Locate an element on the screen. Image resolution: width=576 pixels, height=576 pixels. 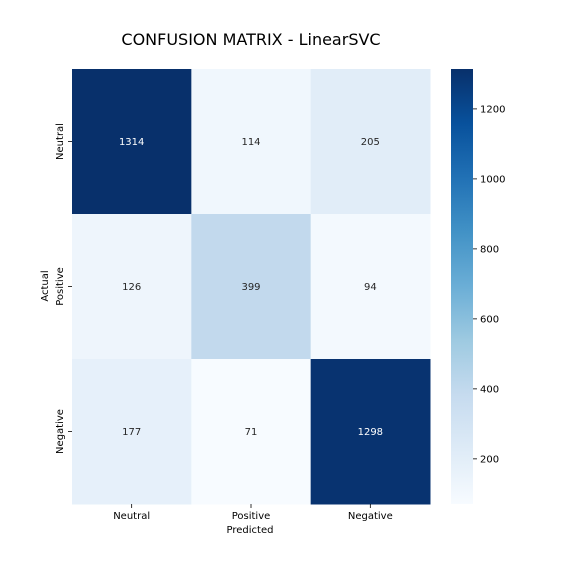
cell-value-label: 114 is located at coordinates (250, 142).